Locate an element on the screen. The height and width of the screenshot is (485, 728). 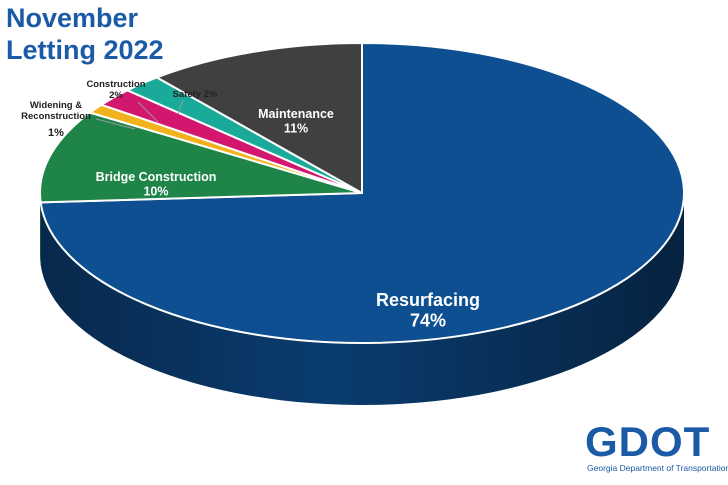
label-bridge-construction: Bridge Construction 10% is located at coordinates (156, 184).